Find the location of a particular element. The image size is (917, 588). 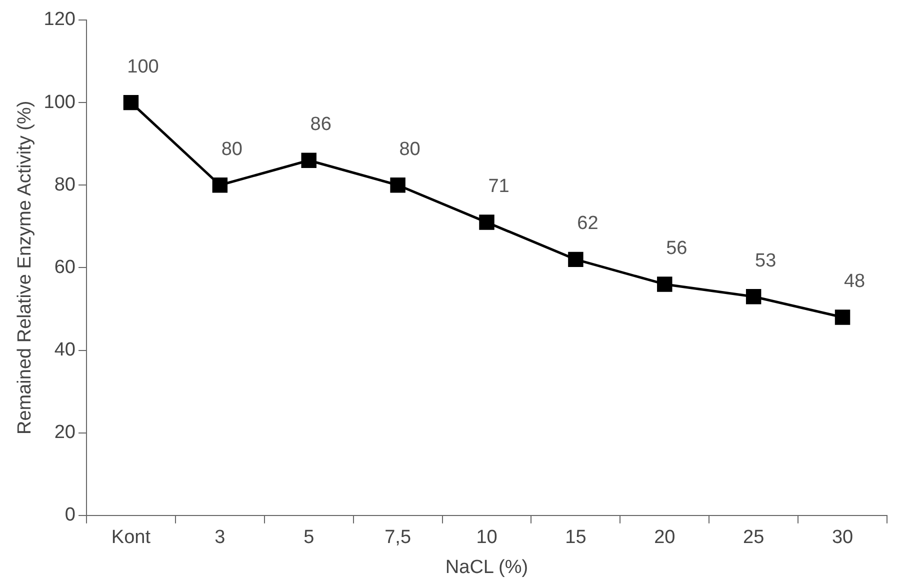

x-tick-label: 15 is located at coordinates (575, 537).